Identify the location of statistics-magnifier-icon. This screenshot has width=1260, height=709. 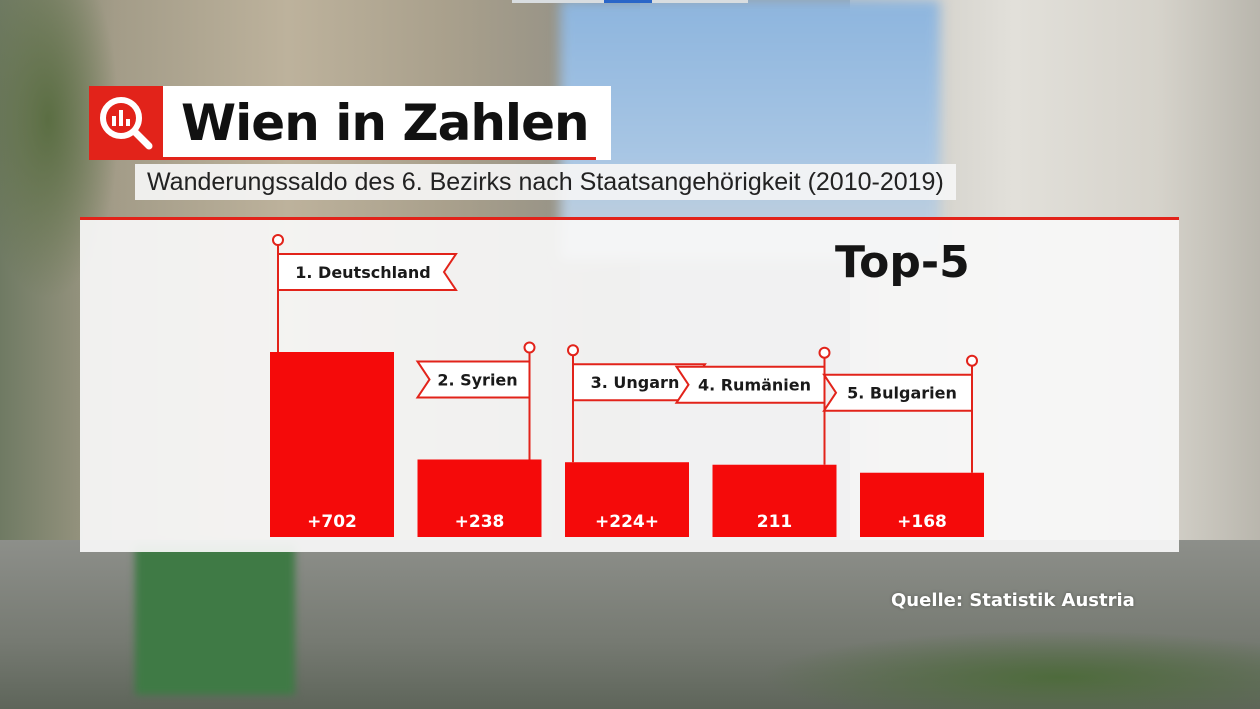
(126, 123).